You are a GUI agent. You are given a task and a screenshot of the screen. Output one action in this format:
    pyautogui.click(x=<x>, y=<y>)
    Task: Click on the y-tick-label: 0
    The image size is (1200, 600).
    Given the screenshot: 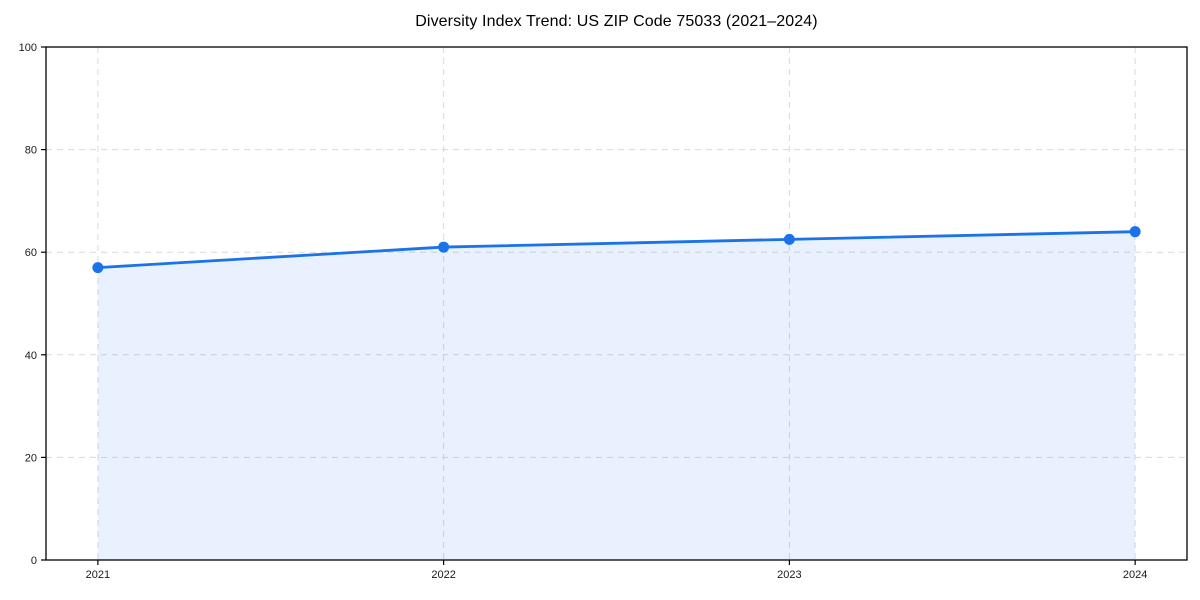 What is the action you would take?
    pyautogui.click(x=34, y=561)
    